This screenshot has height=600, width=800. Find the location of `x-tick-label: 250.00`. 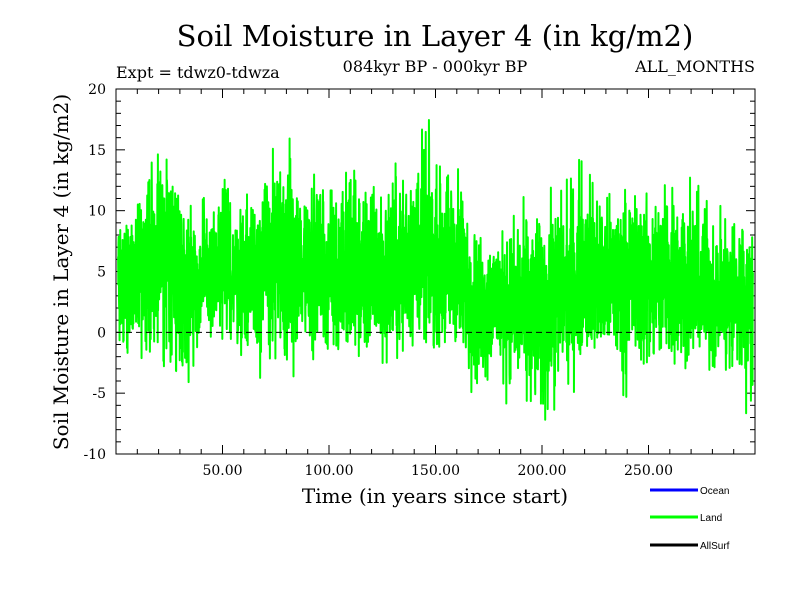

x-tick-label: 250.00 is located at coordinates (648, 471).